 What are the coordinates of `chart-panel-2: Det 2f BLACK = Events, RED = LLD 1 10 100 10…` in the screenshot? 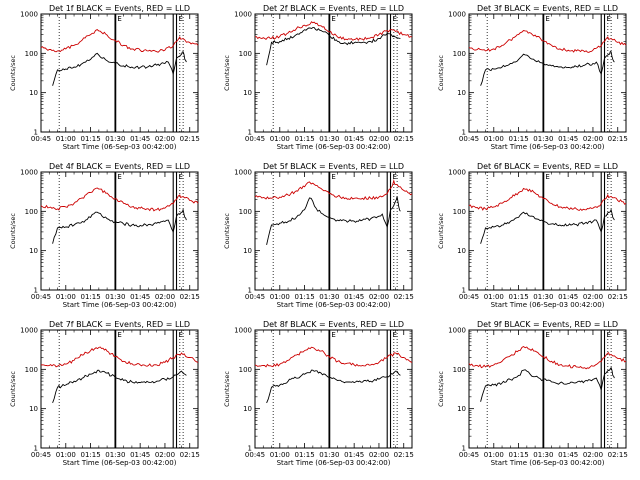 It's located at (318, 77).